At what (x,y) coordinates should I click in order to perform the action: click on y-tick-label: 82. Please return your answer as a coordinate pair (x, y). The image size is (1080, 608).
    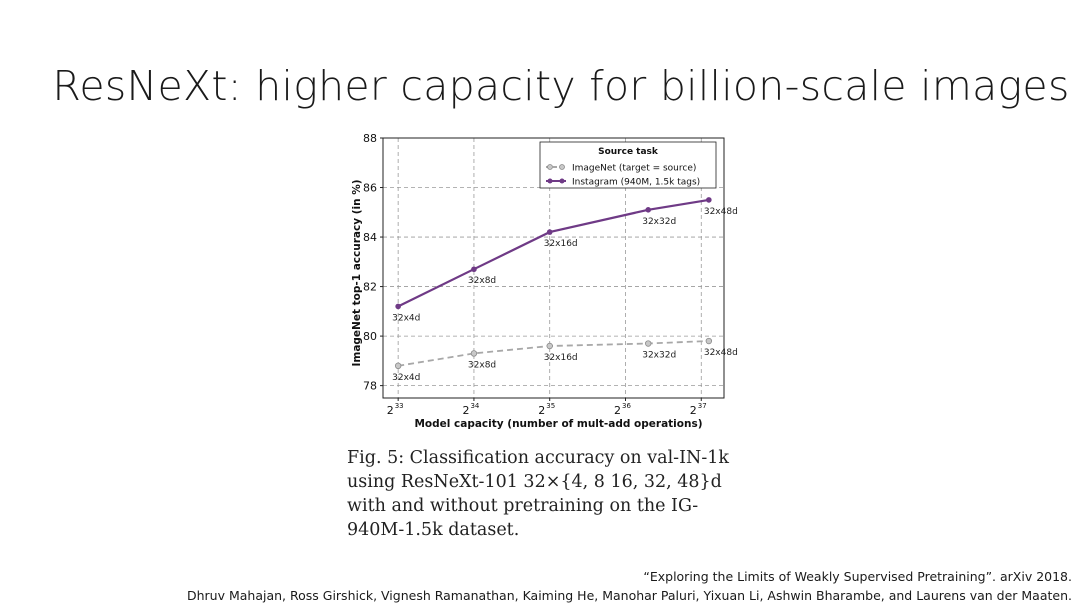
    Looking at the image, I should click on (370, 287).